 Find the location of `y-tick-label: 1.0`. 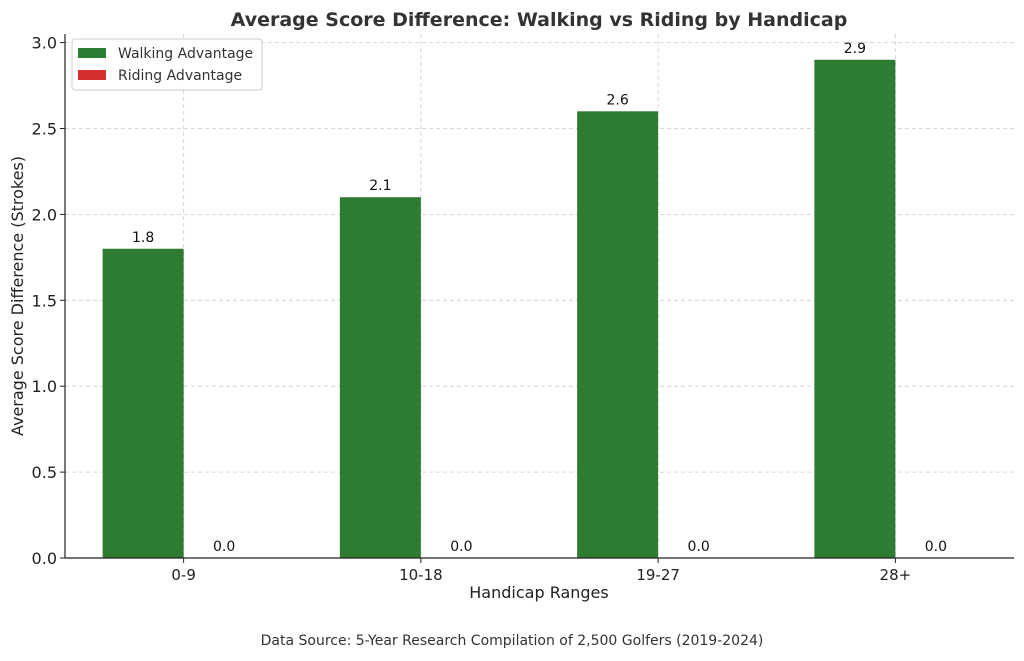

y-tick-label: 1.0 is located at coordinates (44, 386).